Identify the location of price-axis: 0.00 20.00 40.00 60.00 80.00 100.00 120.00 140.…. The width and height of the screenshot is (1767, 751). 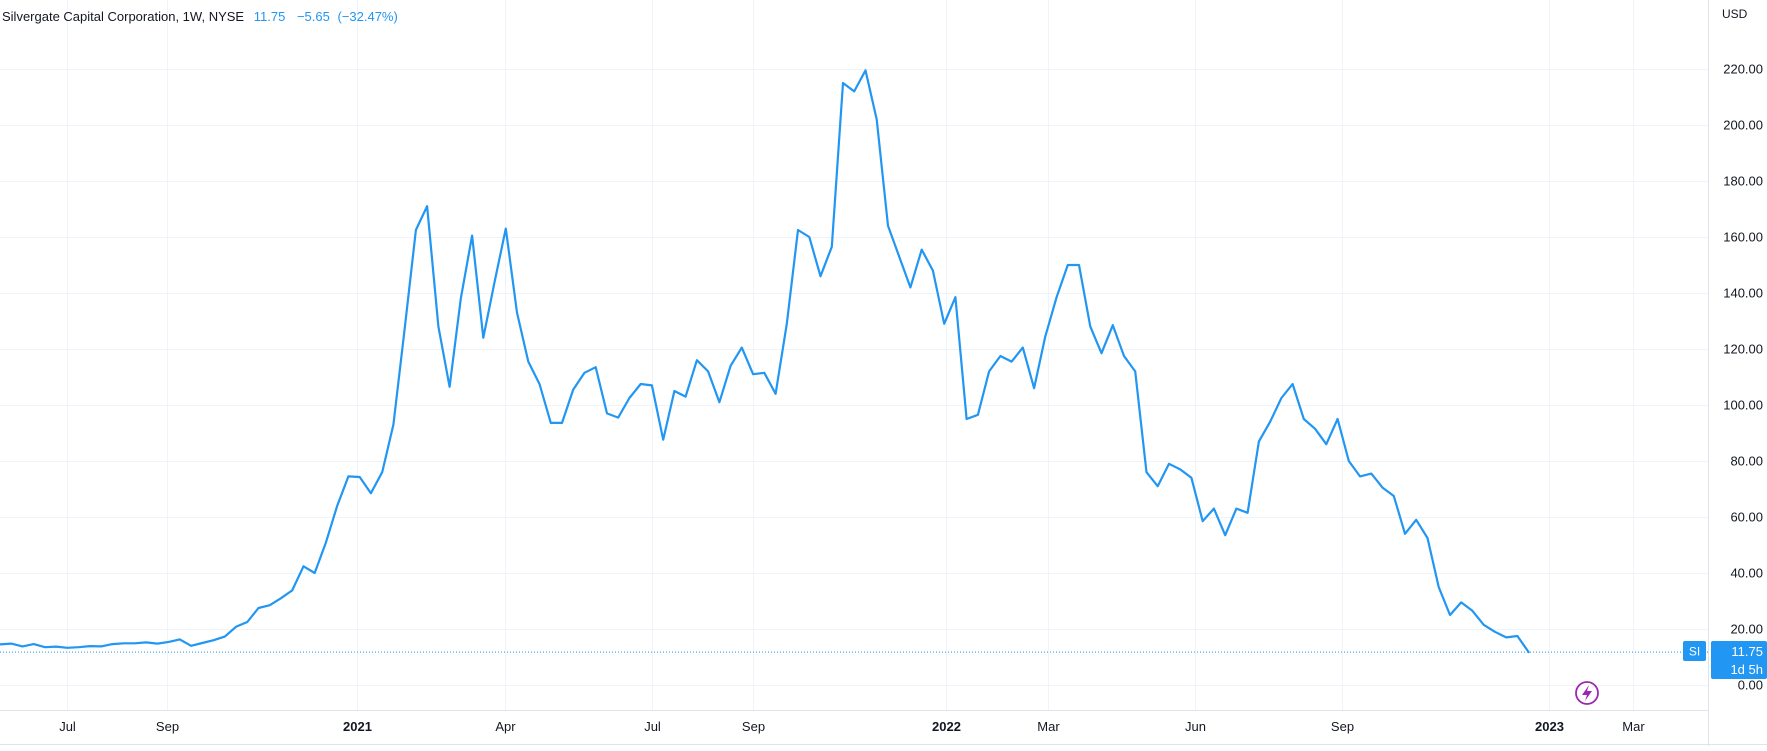
(1743, 377).